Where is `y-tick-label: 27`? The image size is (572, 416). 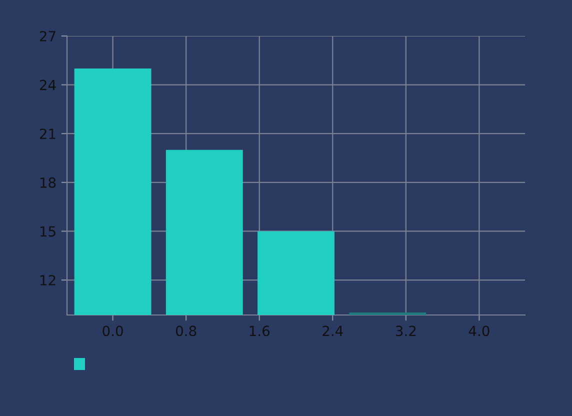
y-tick-label: 27 is located at coordinates (48, 36).